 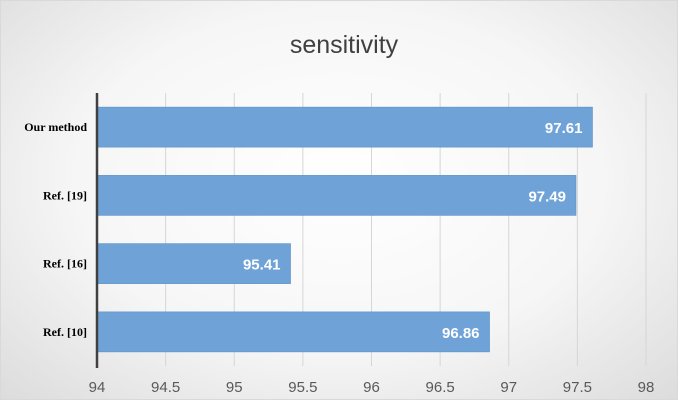 I want to click on x-tick-label: 95, so click(x=234, y=387).